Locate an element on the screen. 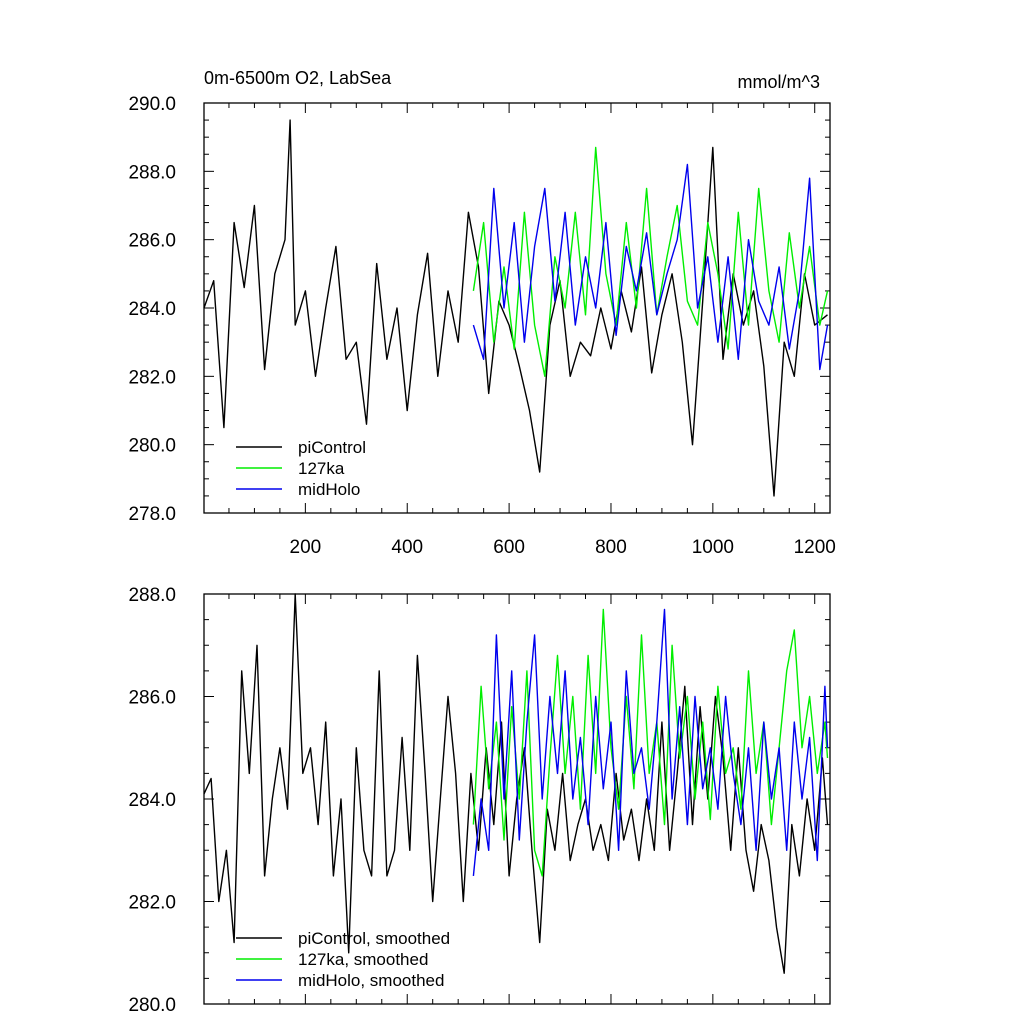 The width and height of the screenshot is (1024, 1024). top-panel-legend: piControl 127ka midHolo is located at coordinates (301, 468).